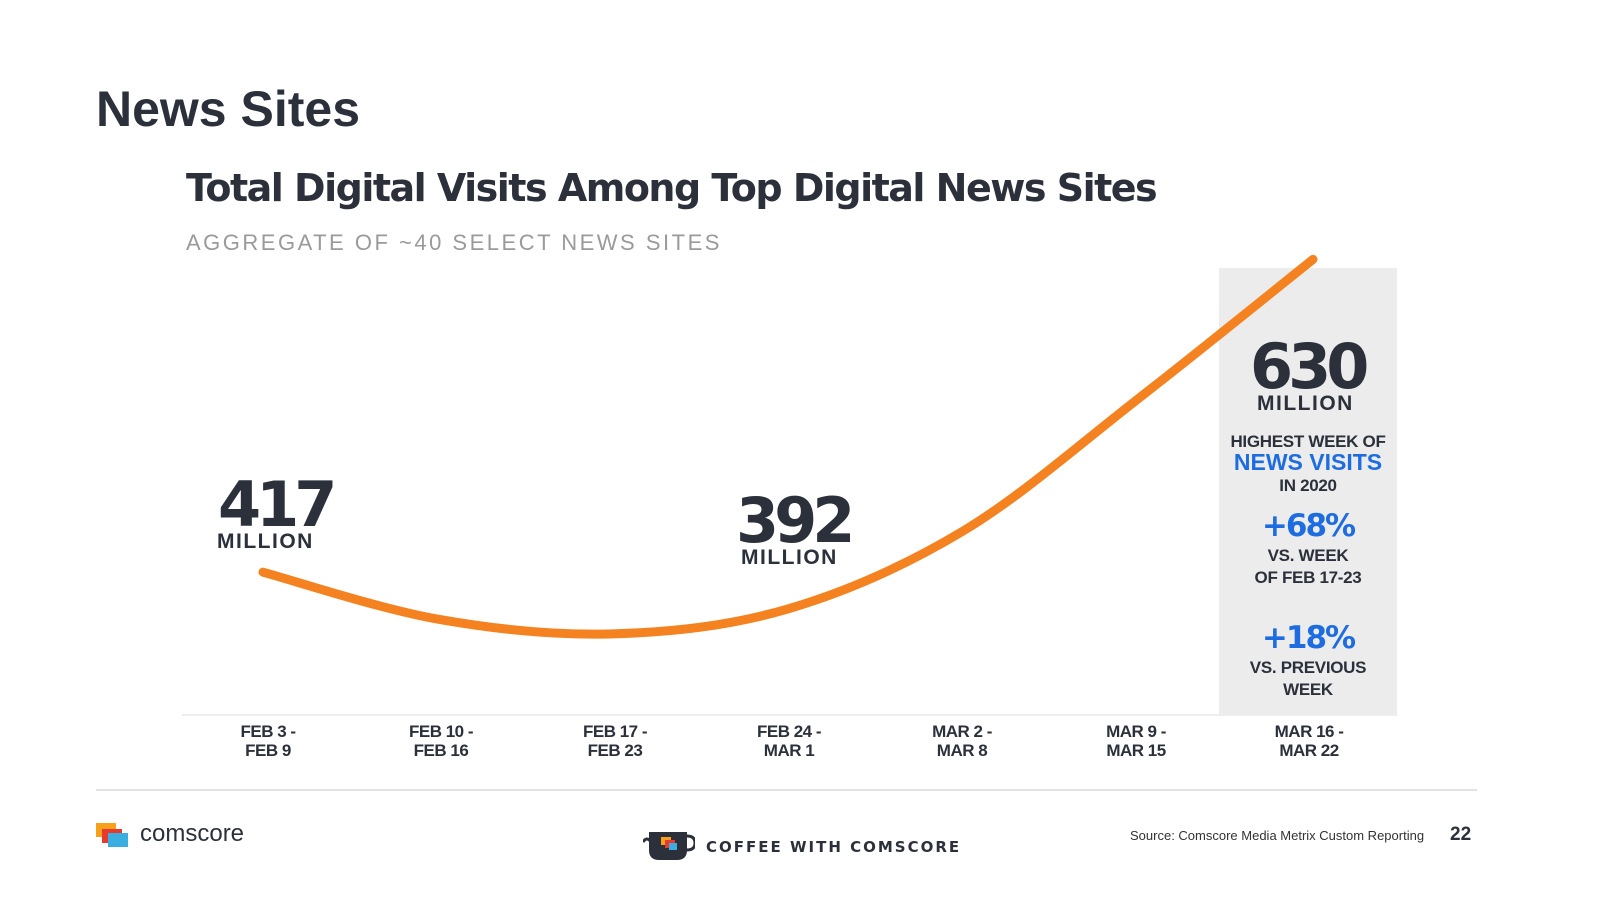 The image size is (1601, 901). Describe the element at coordinates (192, 833) in the screenshot. I see `brand-name: comscore` at that location.